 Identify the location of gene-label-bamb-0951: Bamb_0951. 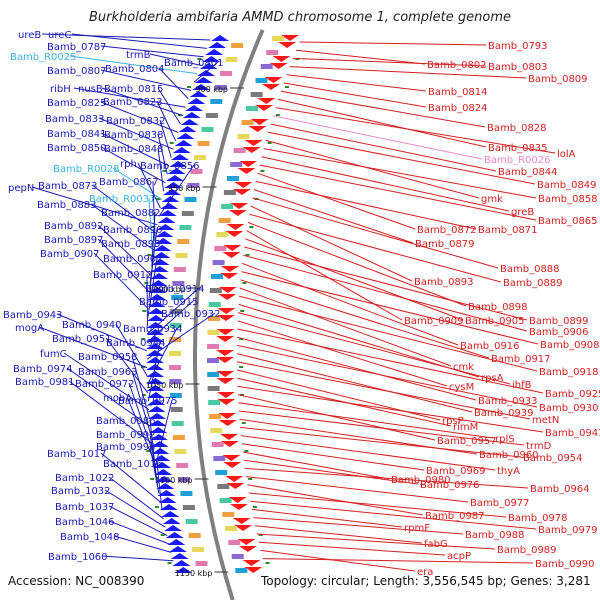
(82, 339).